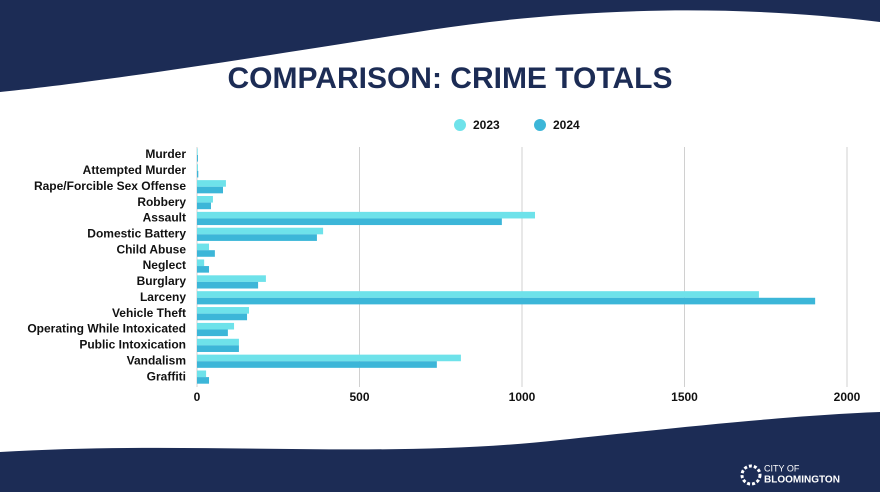 The width and height of the screenshot is (880, 492). What do you see at coordinates (161, 202) in the screenshot?
I see `y-tick-label: Robbery` at bounding box center [161, 202].